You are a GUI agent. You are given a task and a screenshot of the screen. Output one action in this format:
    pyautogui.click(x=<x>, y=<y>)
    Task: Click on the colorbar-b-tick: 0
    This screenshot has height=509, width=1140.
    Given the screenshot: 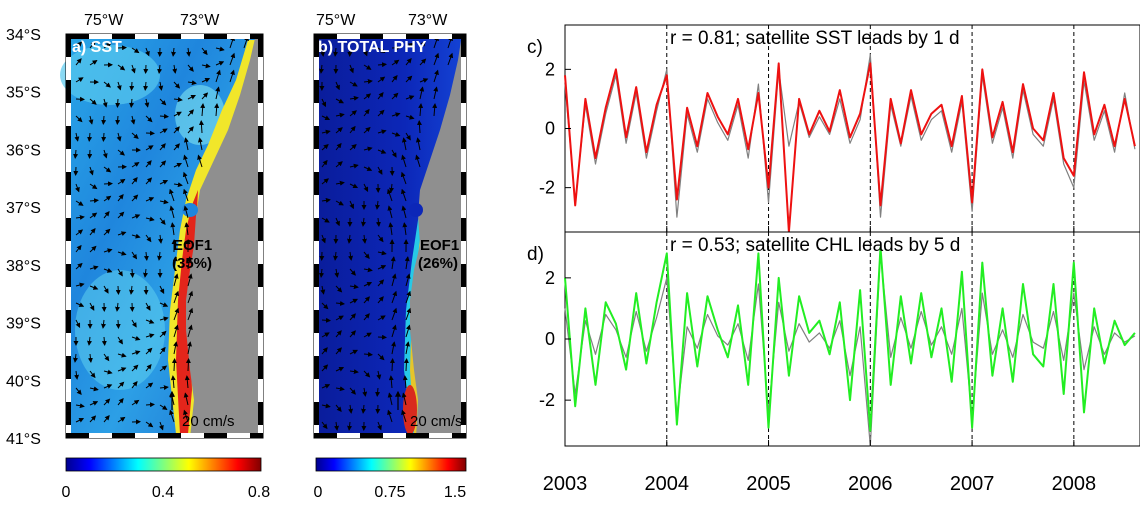 What is the action you would take?
    pyautogui.click(x=318, y=492)
    